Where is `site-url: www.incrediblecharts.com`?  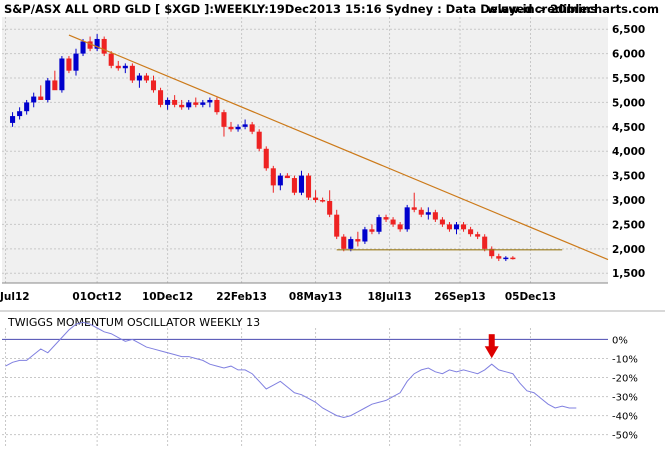 site-url: www.incrediblecharts.com is located at coordinates (573, 9).